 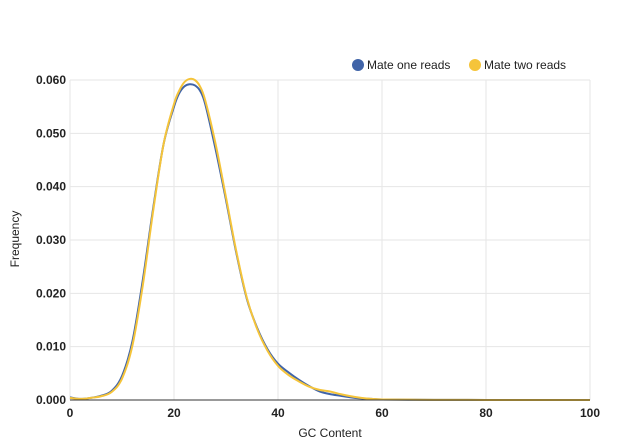 I want to click on y-tick-label: 0.000, so click(x=51, y=400).